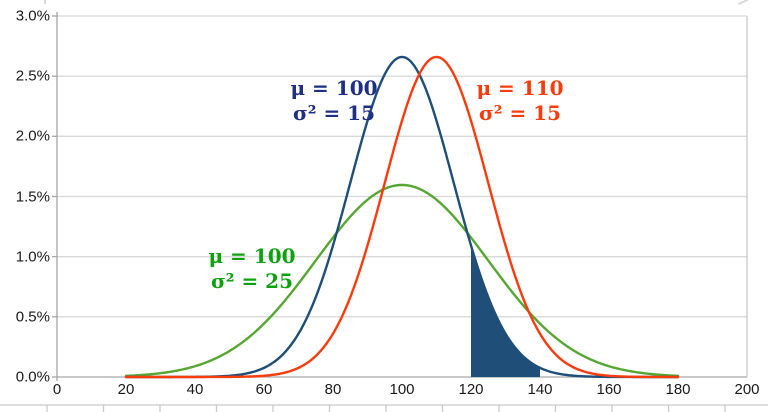 This screenshot has height=412, width=768. I want to click on curve-label-line: μ = 110, so click(520, 88).